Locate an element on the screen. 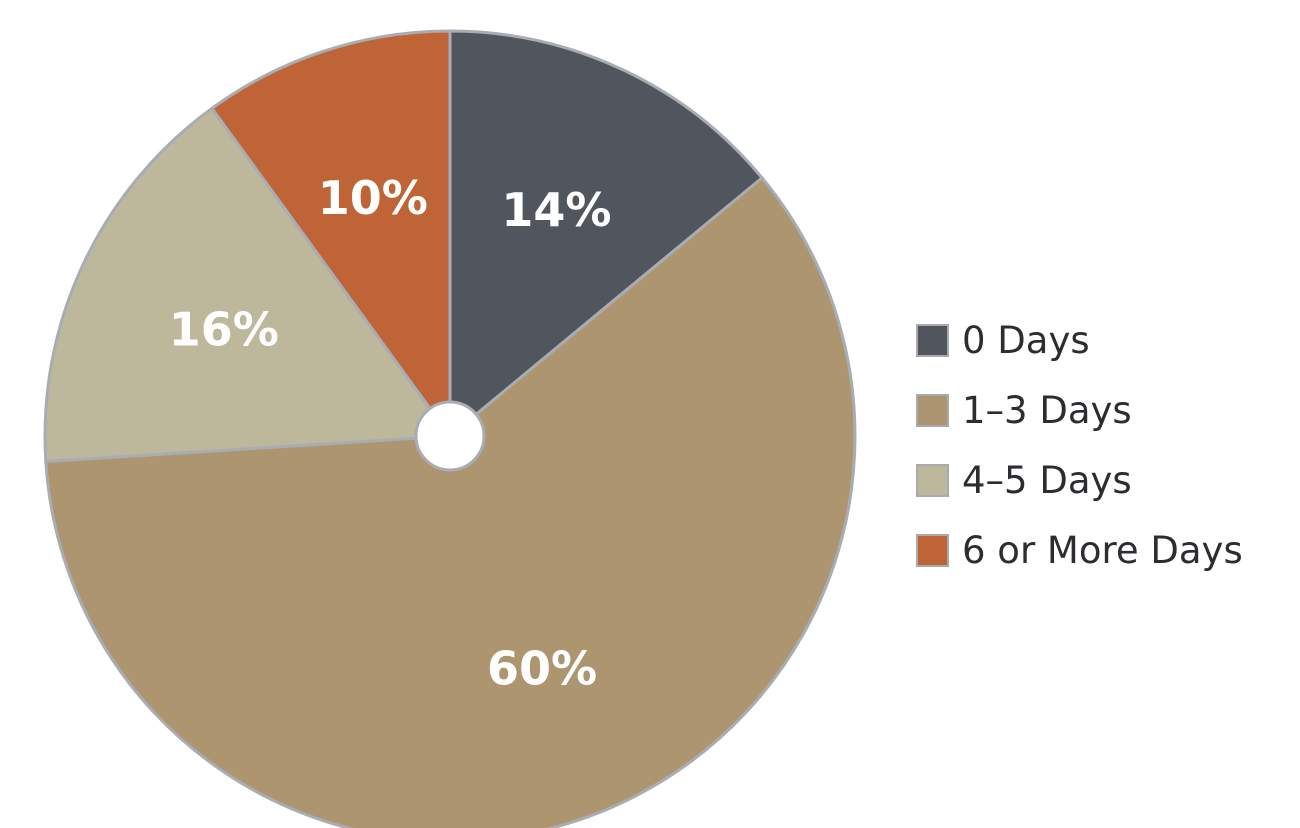 This screenshot has height=828, width=1300. pie-label-1-3-days: 60% is located at coordinates (542, 668).